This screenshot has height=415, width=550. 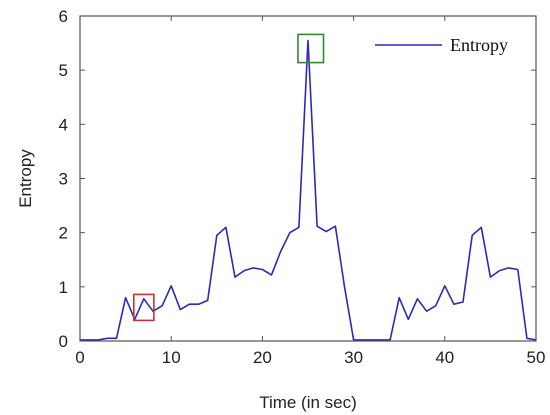 I want to click on x-tick-label: 50, so click(x=536, y=357).